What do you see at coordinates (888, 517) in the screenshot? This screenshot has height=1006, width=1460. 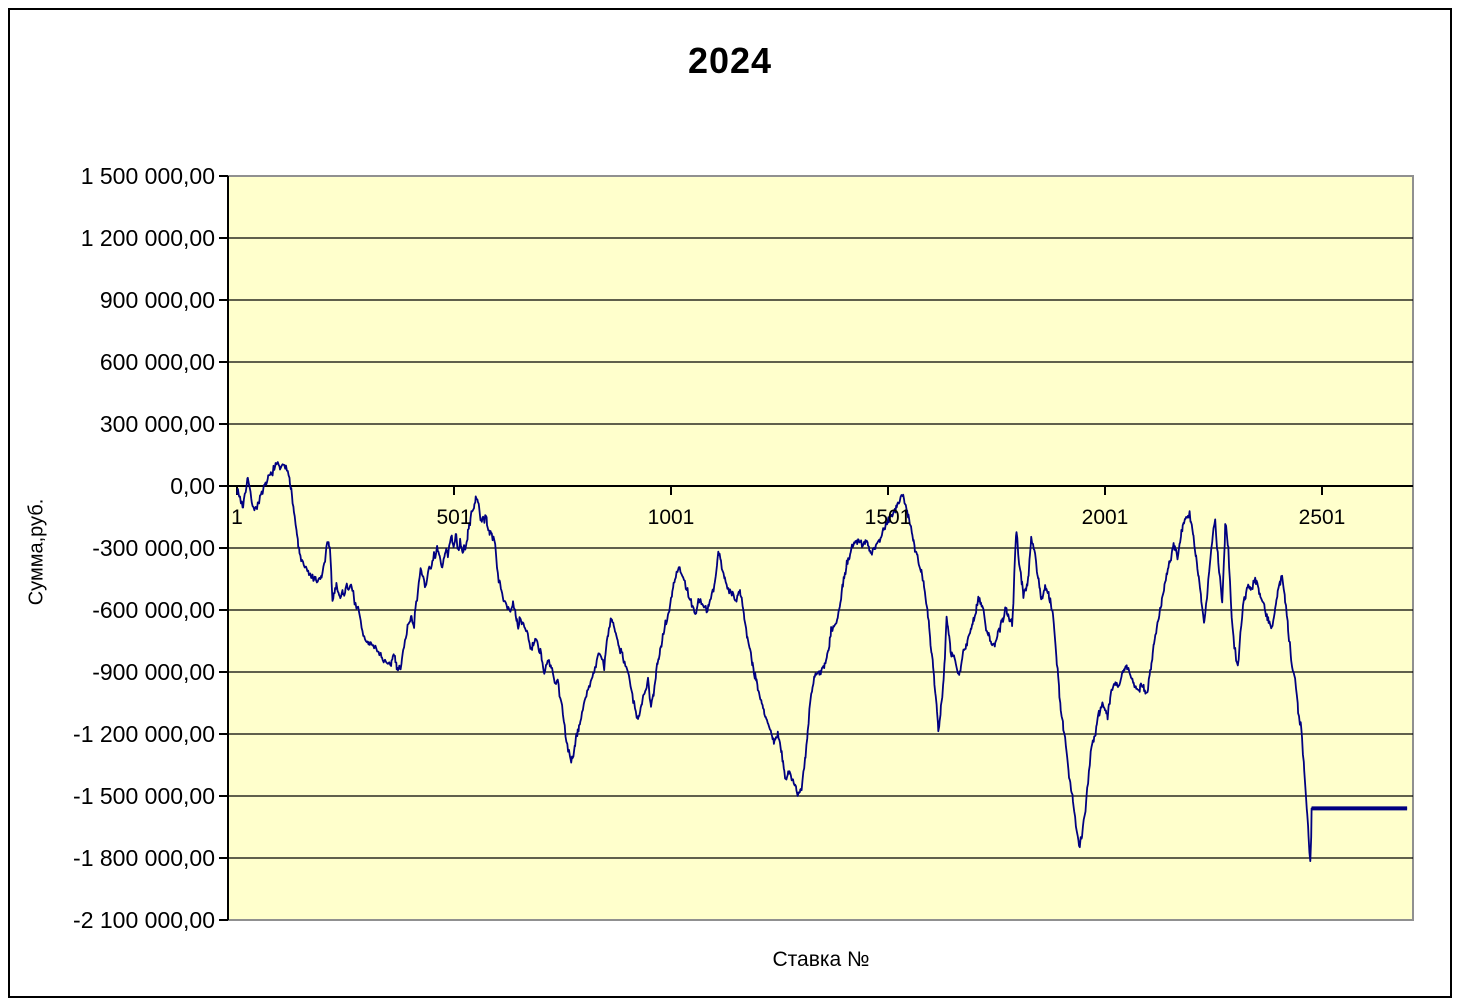 I see `x-axis-tick-label: 1501` at bounding box center [888, 517].